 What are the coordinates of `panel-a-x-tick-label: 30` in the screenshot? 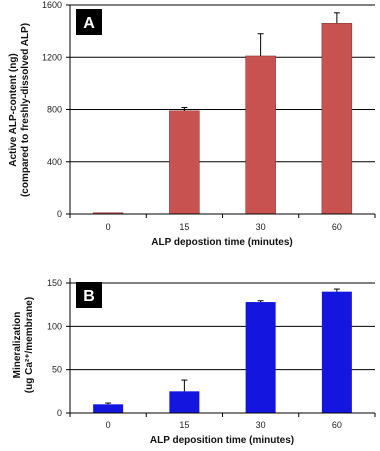 It's located at (261, 227).